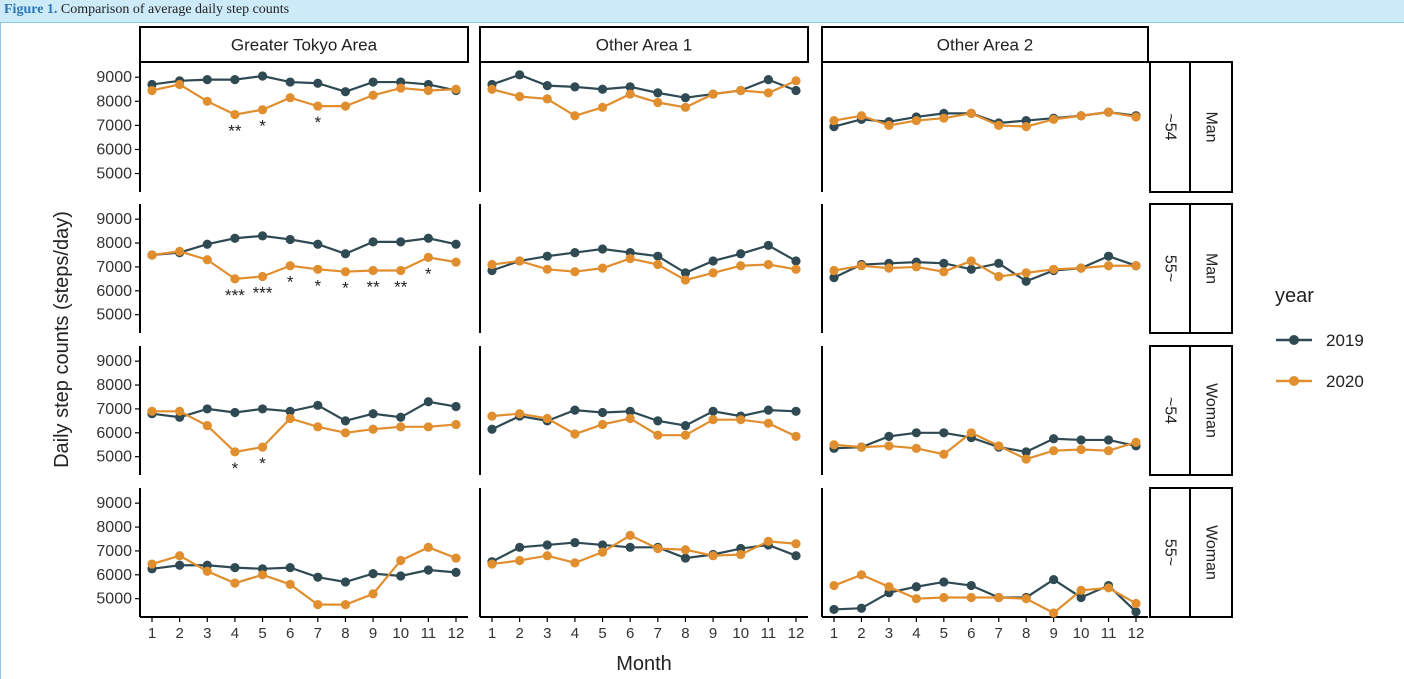 The width and height of the screenshot is (1404, 679). I want to click on data-point-2020-r0-c2-m12, so click(1136, 117).